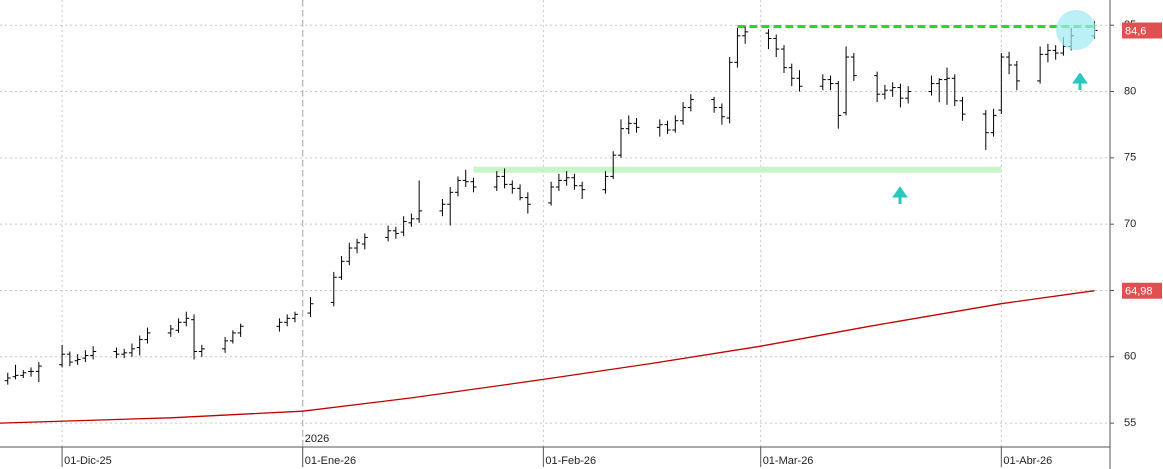 The height and width of the screenshot is (469, 1163). Describe the element at coordinates (1130, 423) in the screenshot. I see `y-tick-label: 55` at that location.